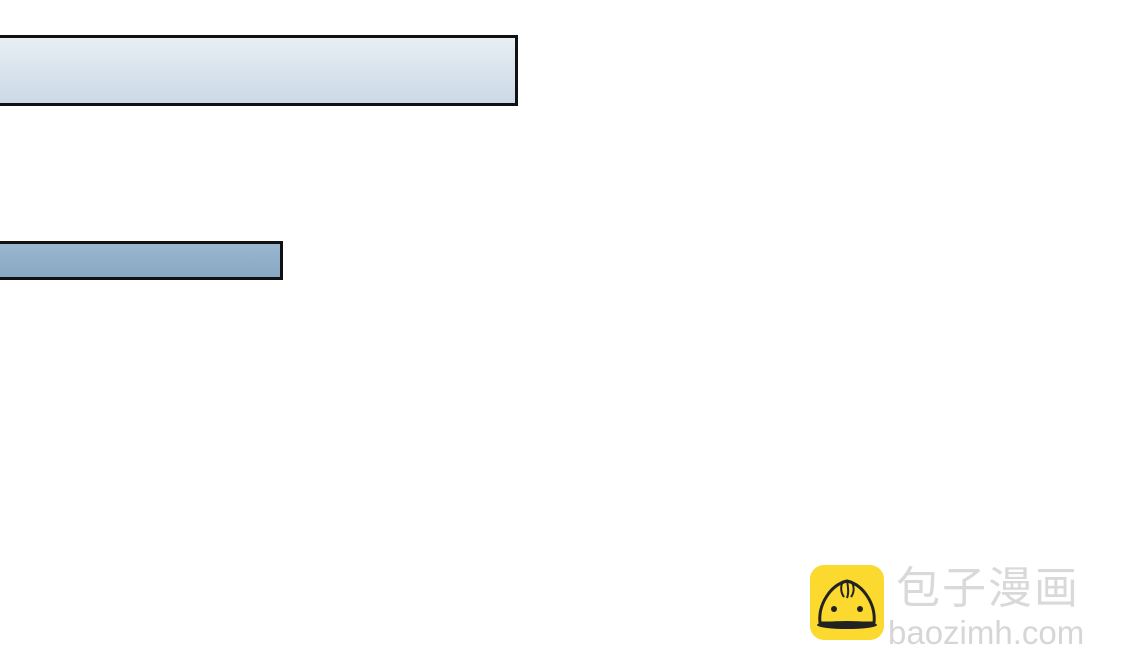 The height and width of the screenshot is (671, 1125). Describe the element at coordinates (988, 588) in the screenshot. I see `watermark-brand: 包子漫画` at that location.